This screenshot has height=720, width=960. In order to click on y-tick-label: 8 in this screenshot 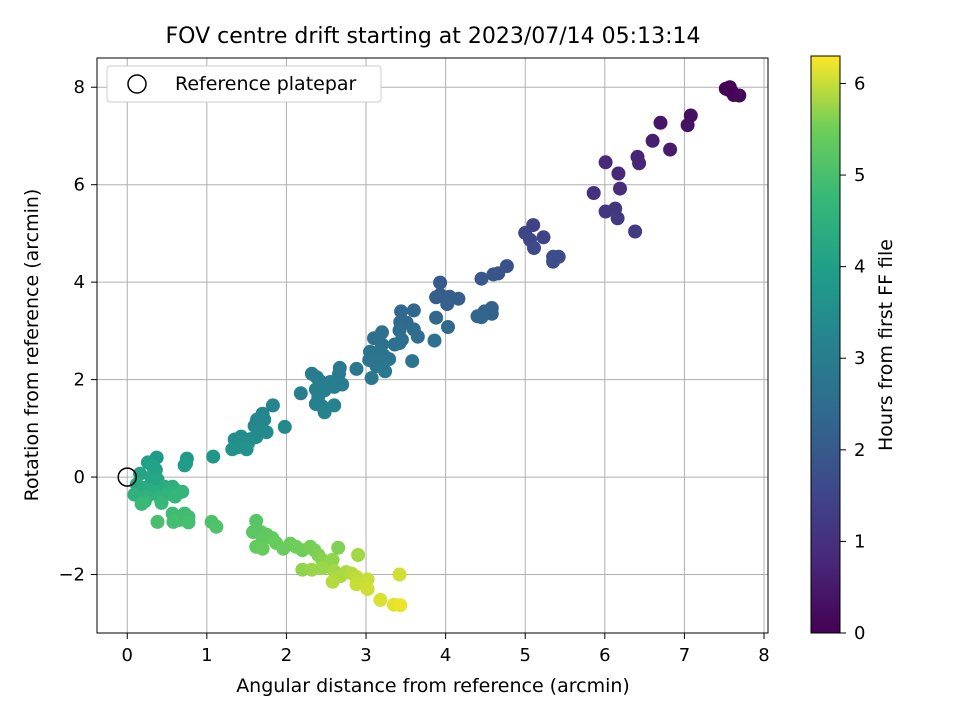, I will do `click(79, 87)`.